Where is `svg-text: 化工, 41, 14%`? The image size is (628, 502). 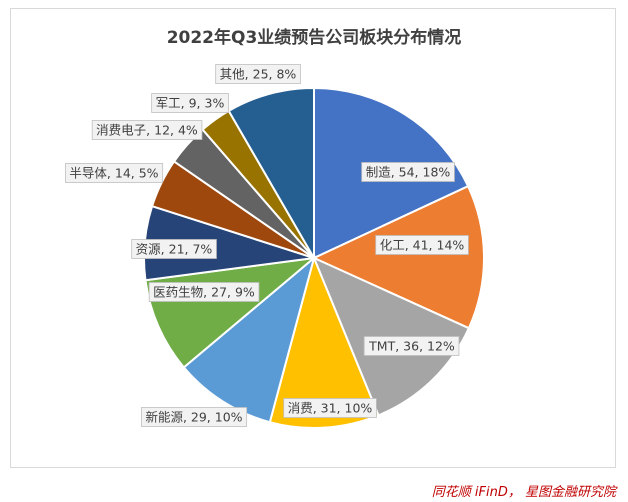
svg-text: 化工, 41, 14% is located at coordinates (422, 245).